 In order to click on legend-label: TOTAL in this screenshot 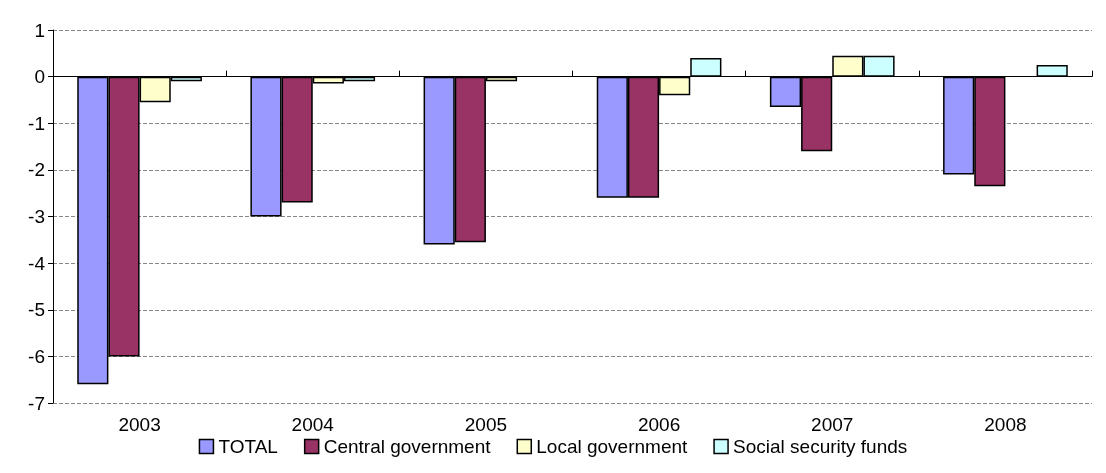, I will do `click(248, 446)`.